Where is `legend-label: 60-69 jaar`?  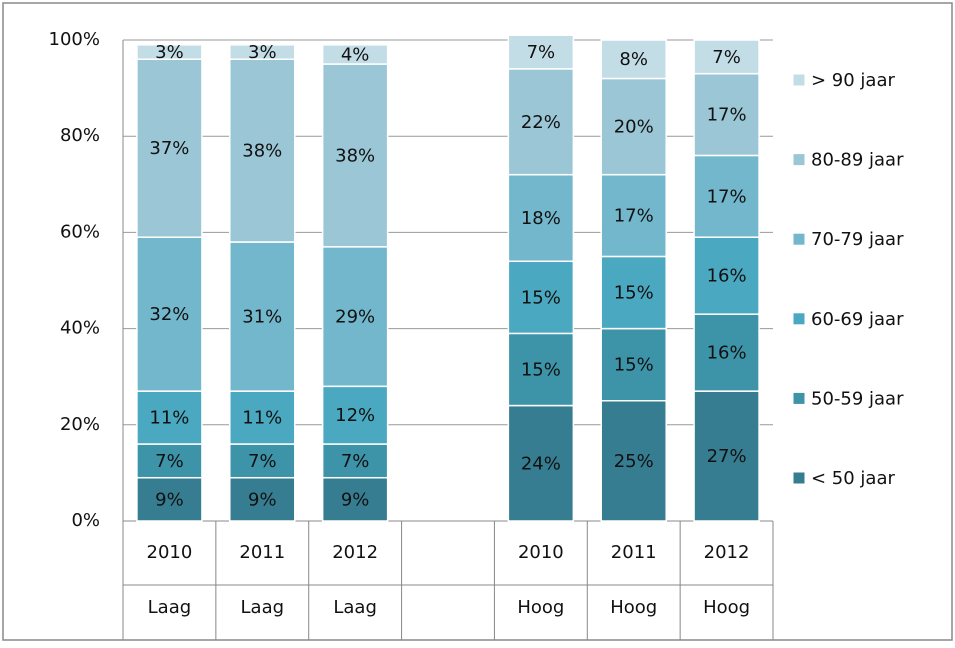
legend-label: 60-69 jaar is located at coordinates (857, 319).